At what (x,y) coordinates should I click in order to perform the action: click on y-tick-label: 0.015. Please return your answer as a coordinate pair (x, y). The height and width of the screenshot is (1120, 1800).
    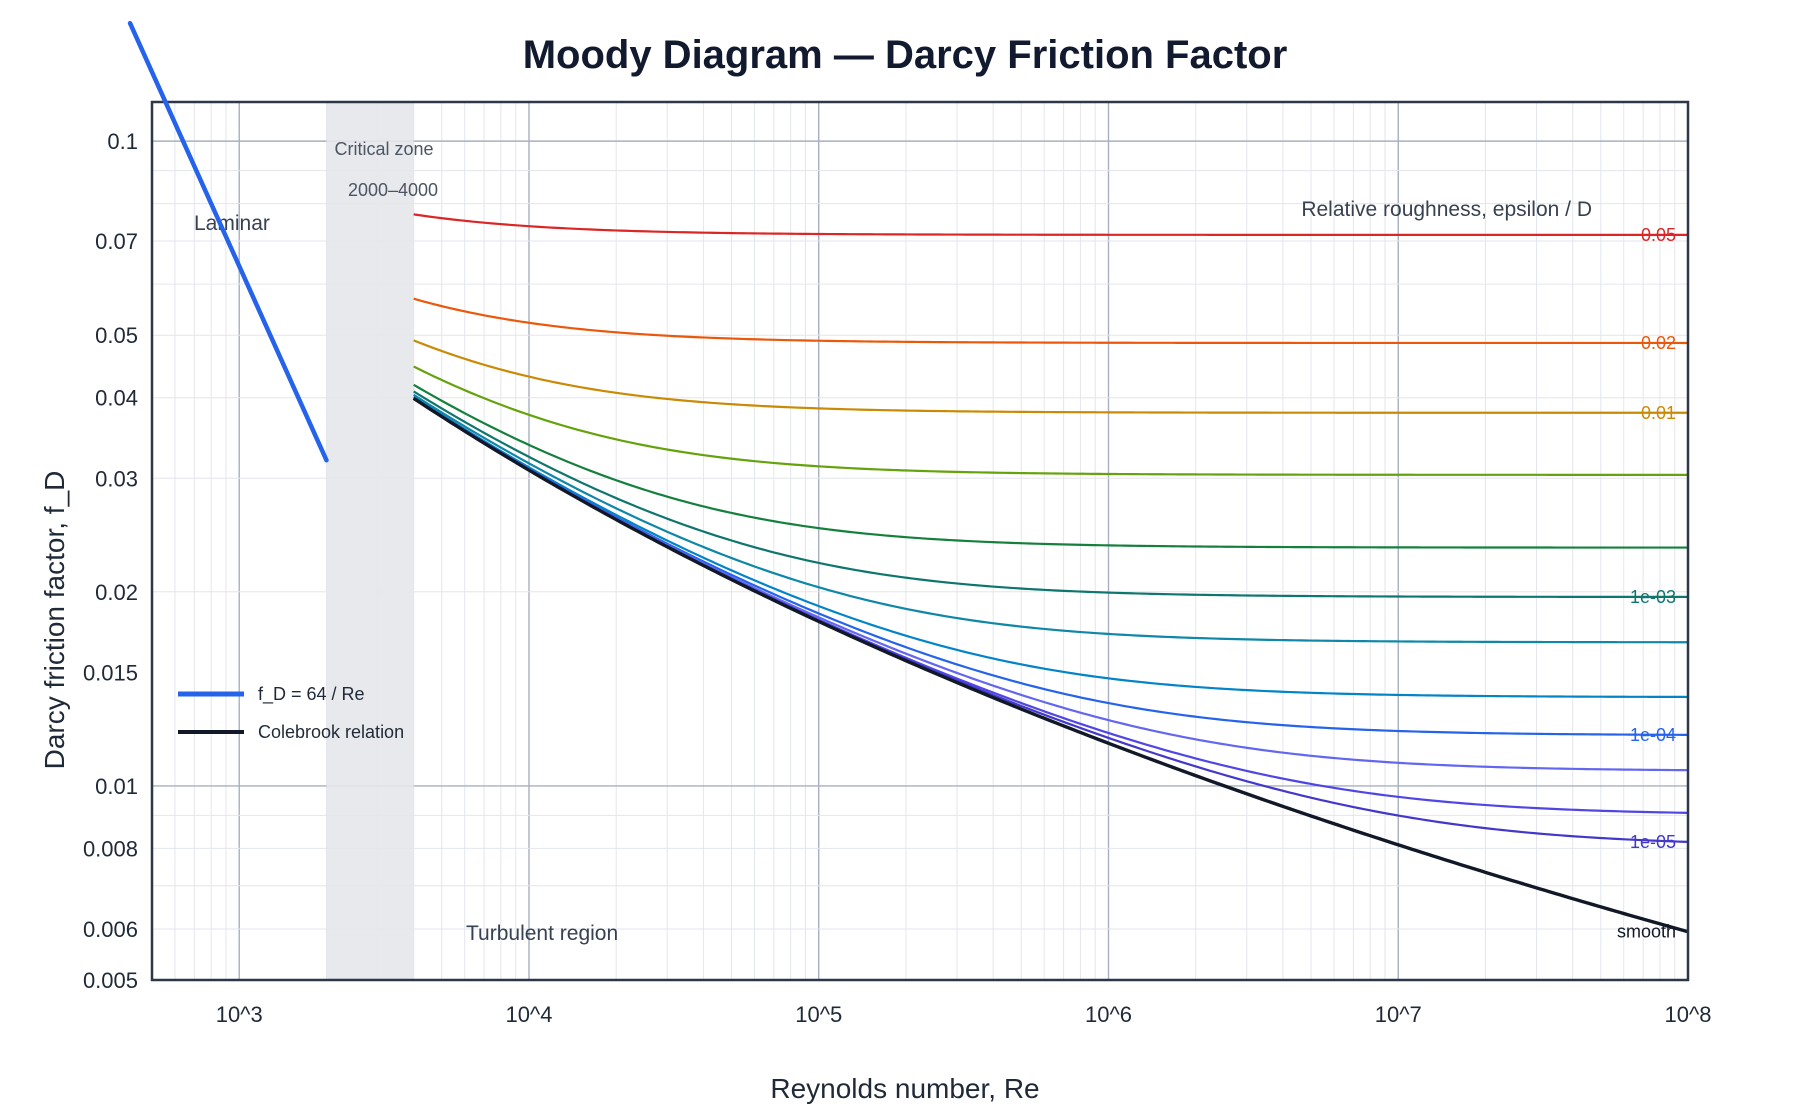
    Looking at the image, I should click on (110, 672).